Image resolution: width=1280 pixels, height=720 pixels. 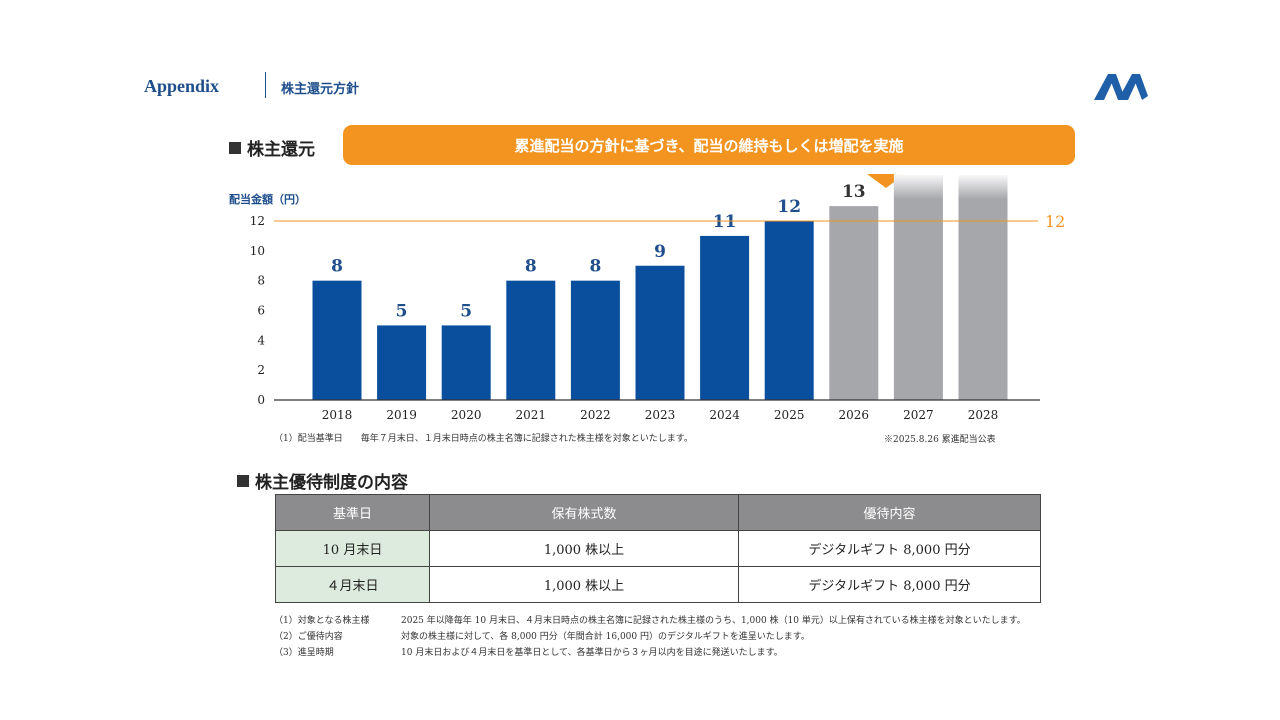 I want to click on appendix-label: Appendix, so click(x=182, y=86).